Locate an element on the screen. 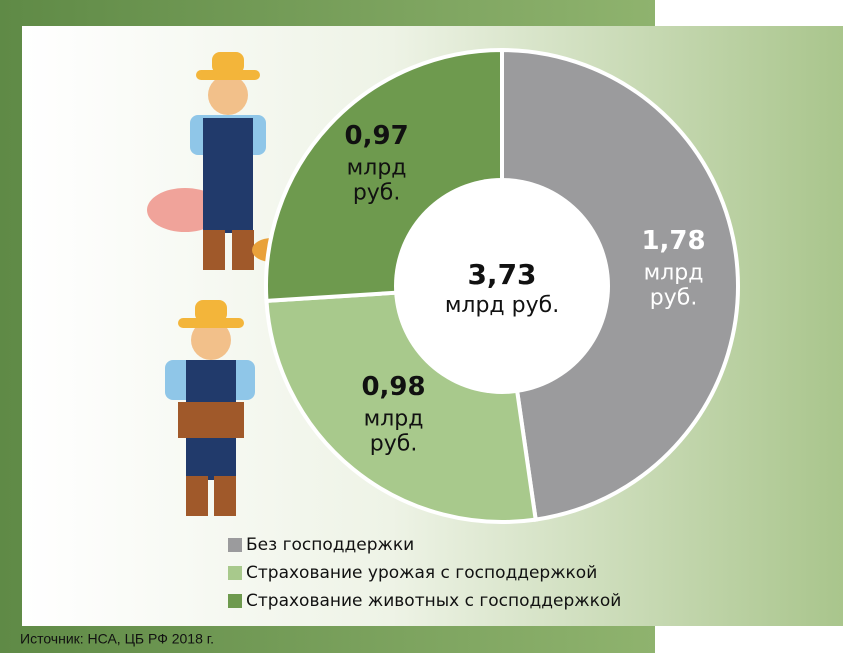 The image size is (843, 653). legend-label: Без господдержки is located at coordinates (330, 545).